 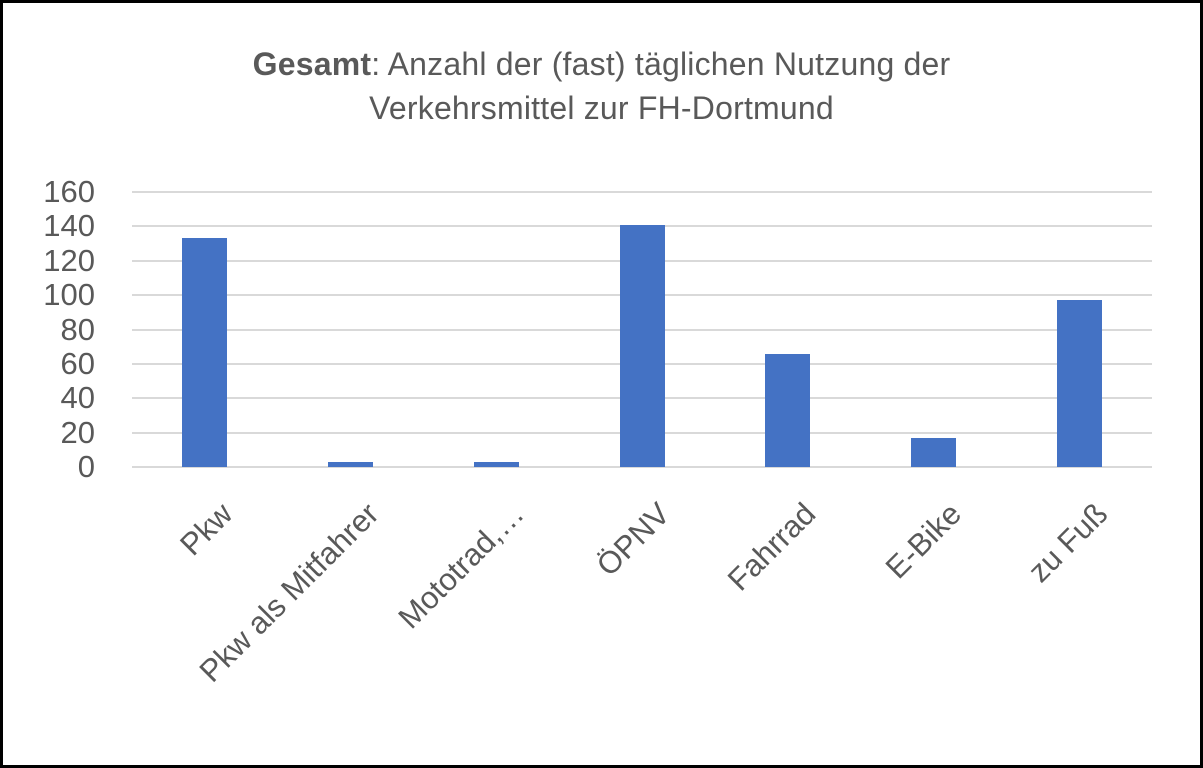 What do you see at coordinates (206, 529) in the screenshot?
I see `x-tick-label: Pkw` at bounding box center [206, 529].